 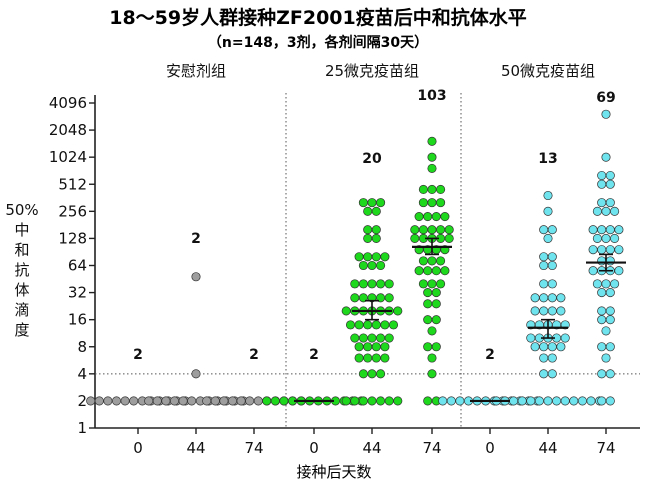 I want to click on y-tick-label: 4096, so click(x=68, y=103).